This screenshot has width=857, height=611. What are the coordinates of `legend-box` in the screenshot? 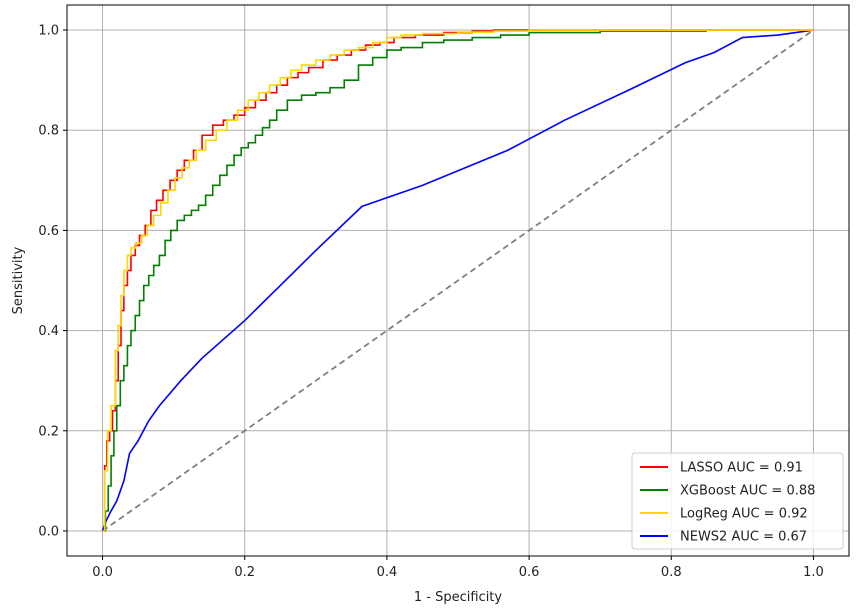 It's located at (737, 501).